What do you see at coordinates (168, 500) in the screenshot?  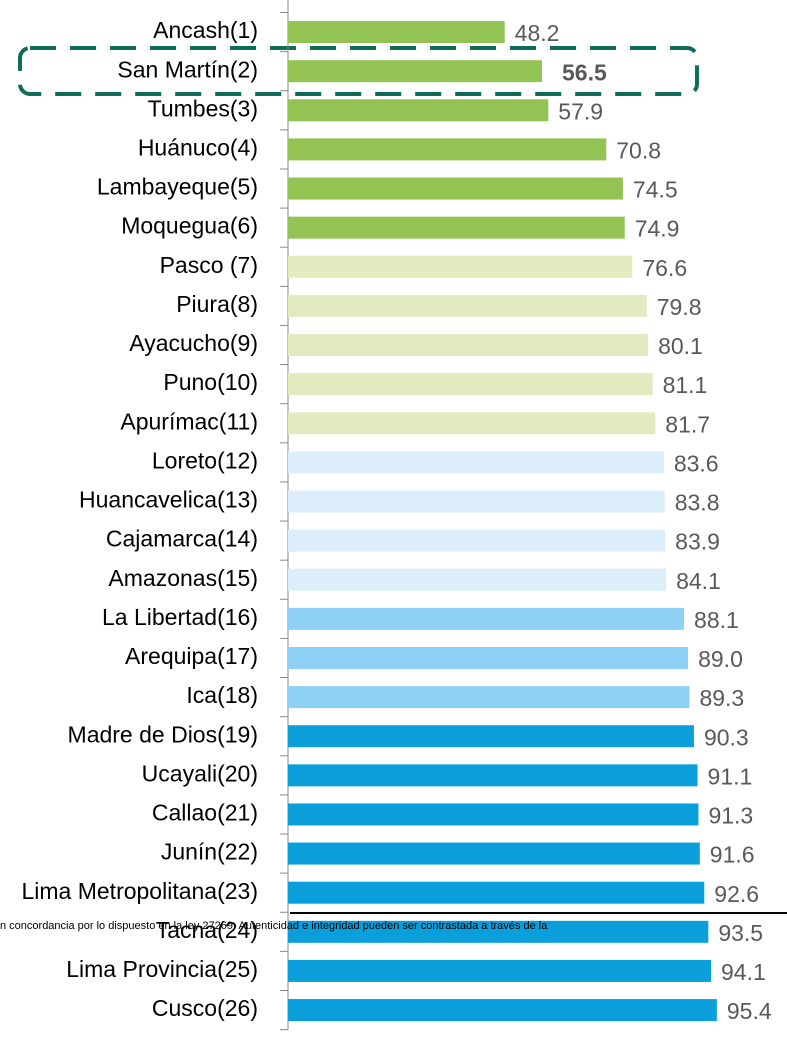 I see `category-label: Huancavelica(13)` at bounding box center [168, 500].